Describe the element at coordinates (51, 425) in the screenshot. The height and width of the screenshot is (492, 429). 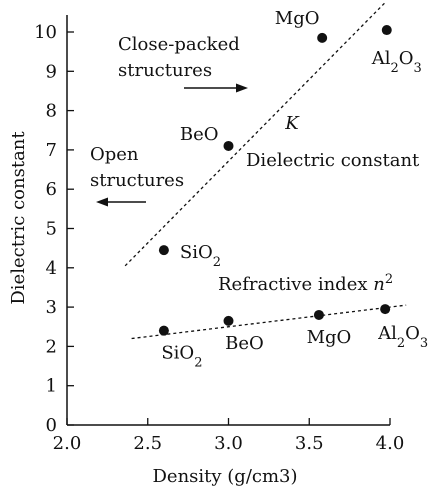
I see `y-tick-label: 0` at that location.